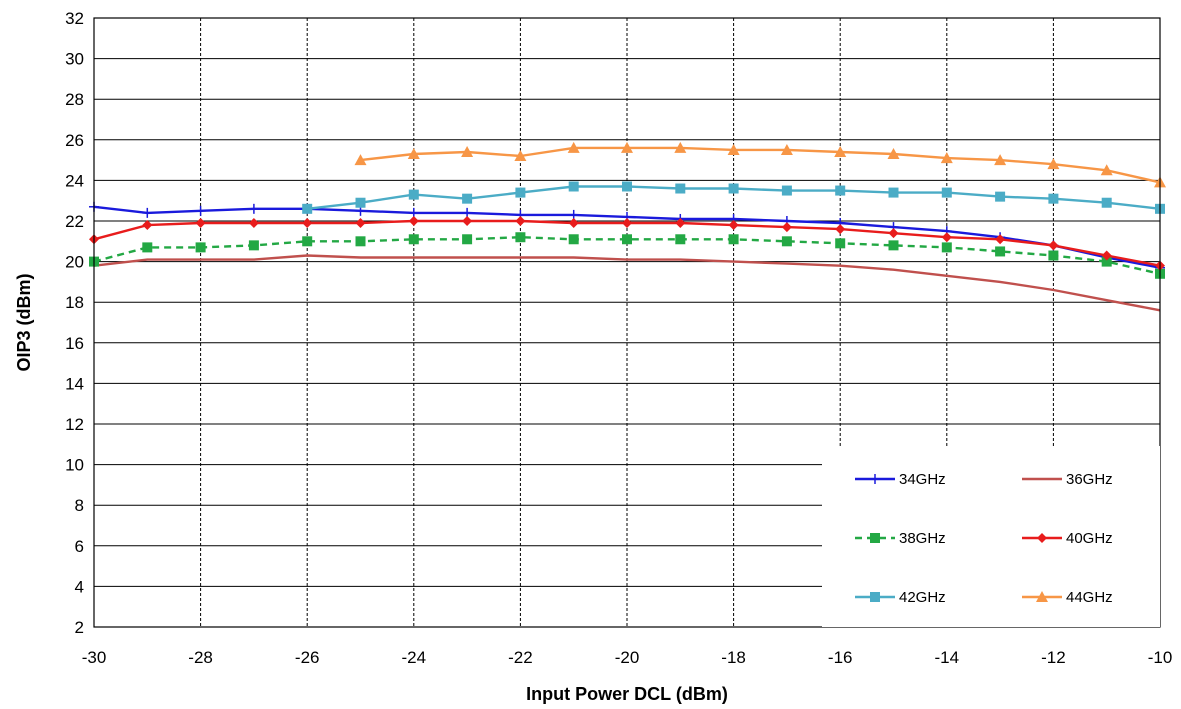 This screenshot has width=1181, height=709. I want to click on legend-item-40GHz: 40GHz, so click(1067, 538).